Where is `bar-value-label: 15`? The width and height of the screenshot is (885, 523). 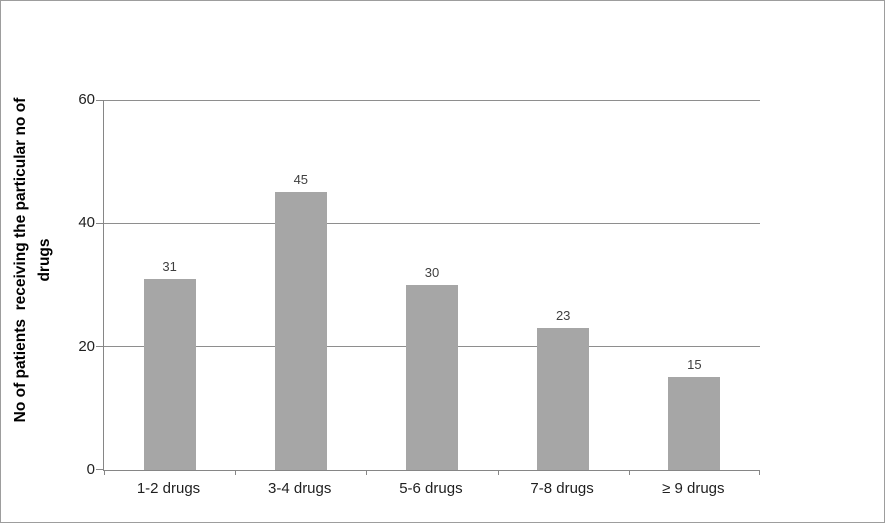
bar-value-label: 15 is located at coordinates (694, 364).